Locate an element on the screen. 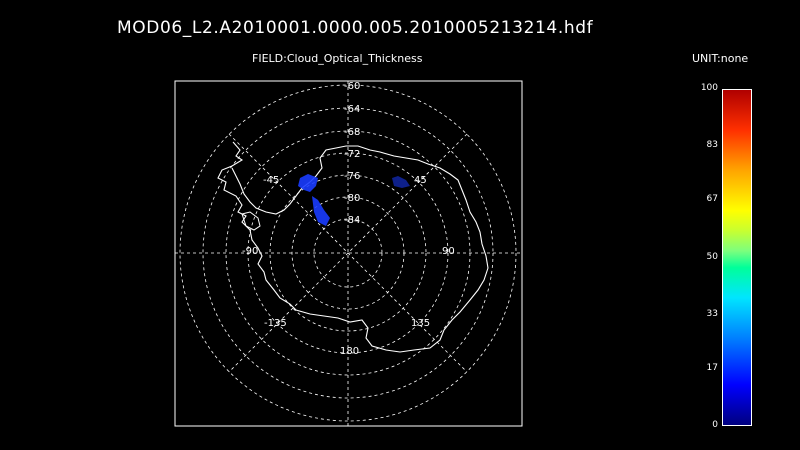 The image size is (800, 450). lat-label-72: -72 is located at coordinates (352, 154).